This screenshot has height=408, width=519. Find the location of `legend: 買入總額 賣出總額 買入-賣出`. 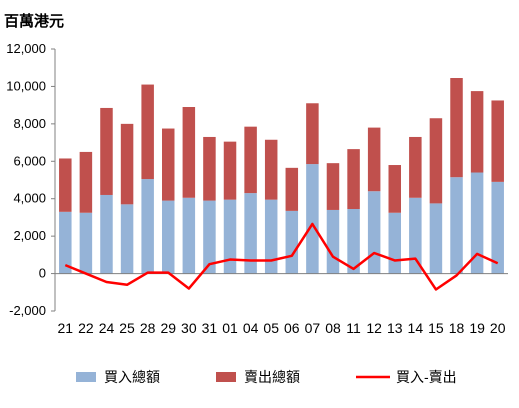

legend: 買入總額 賣出總額 買入-賣出 is located at coordinates (266, 377).